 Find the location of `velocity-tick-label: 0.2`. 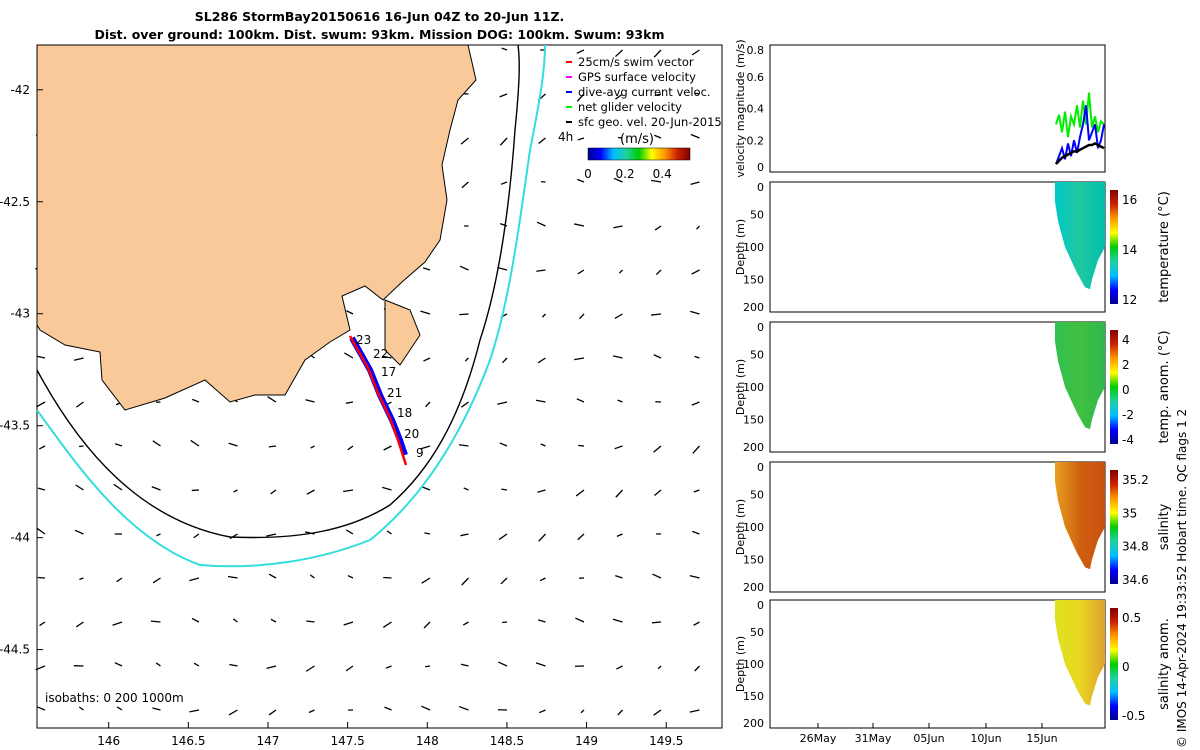

velocity-tick-label: 0.2 is located at coordinates (756, 140).